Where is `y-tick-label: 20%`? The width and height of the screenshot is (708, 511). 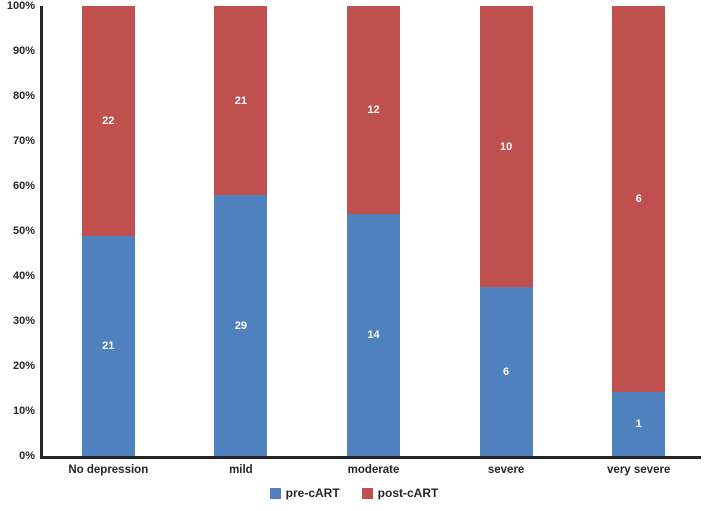 y-tick-label: 20% is located at coordinates (23, 366).